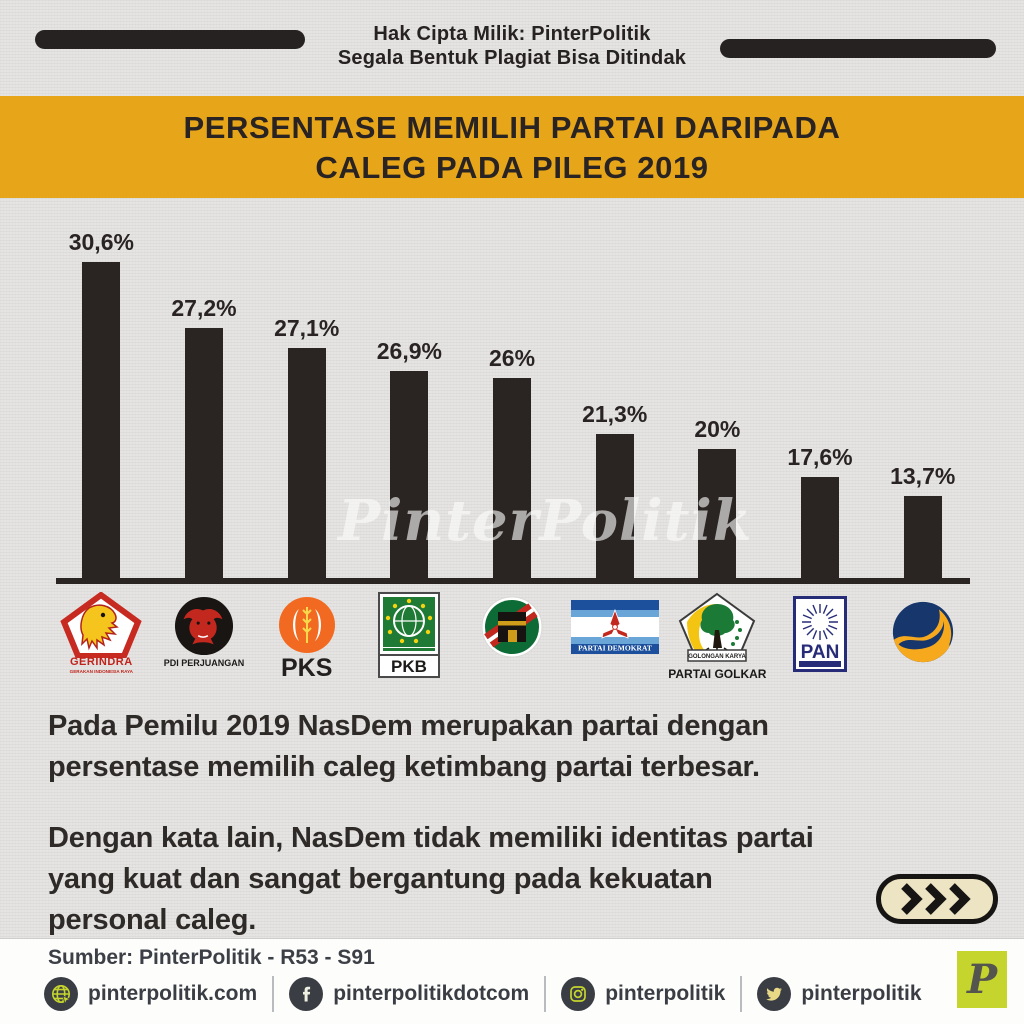 The height and width of the screenshot is (1024, 1024). I want to click on social-links-row: pinterpolitik.com pinterpolitikdotcom, so click(483, 994).